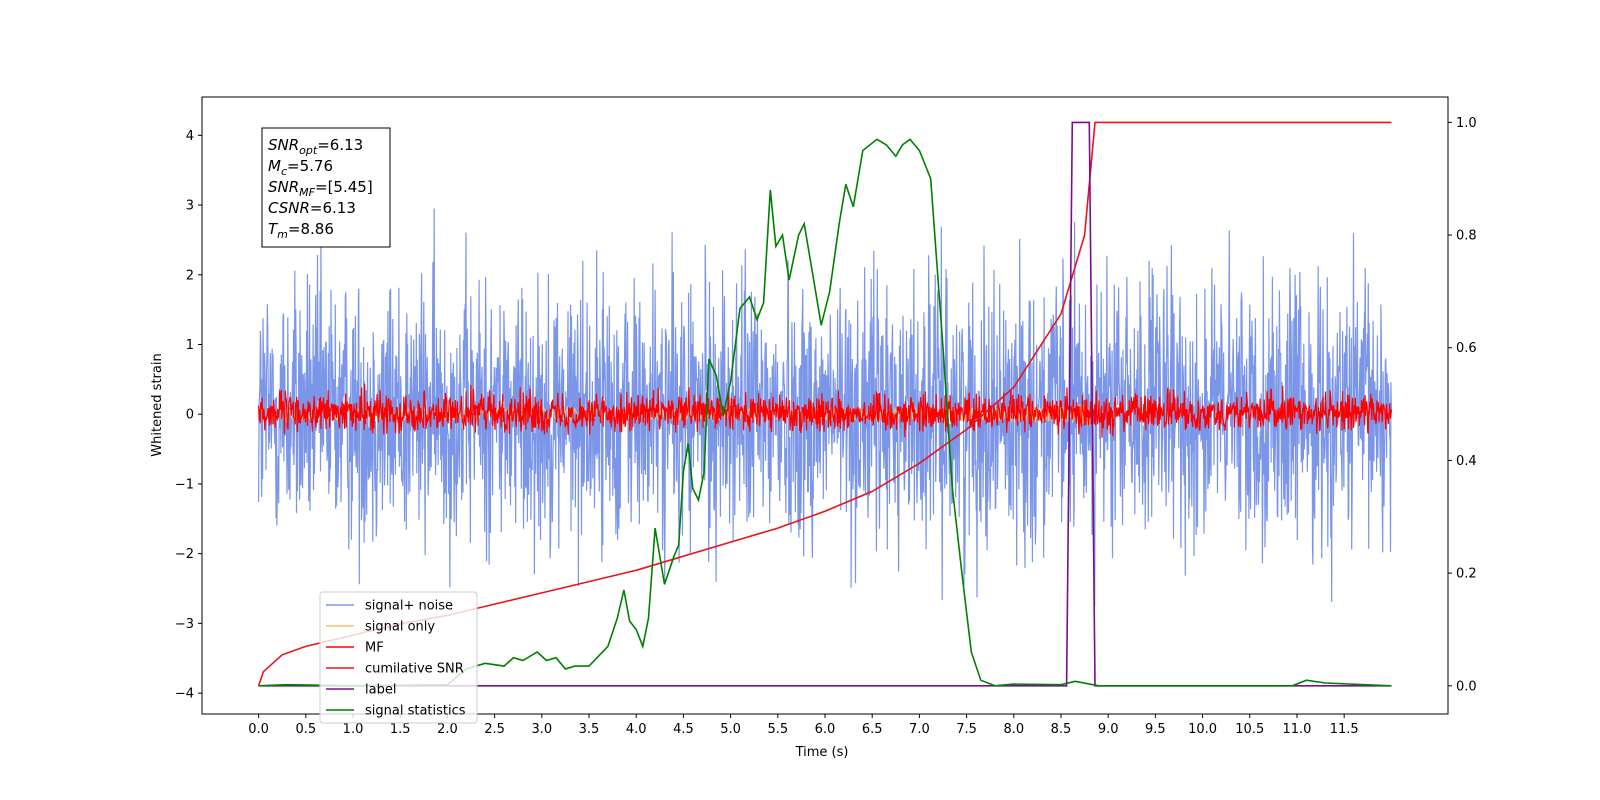  I want to click on x-tick-label: 0.0, so click(258, 729).